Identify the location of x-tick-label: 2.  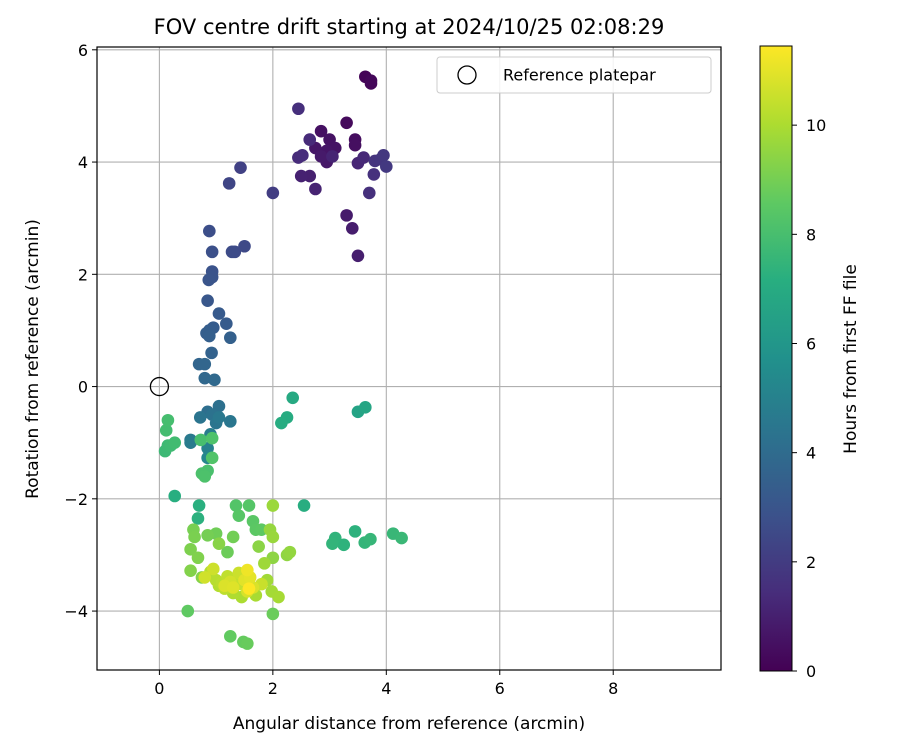
(273, 688).